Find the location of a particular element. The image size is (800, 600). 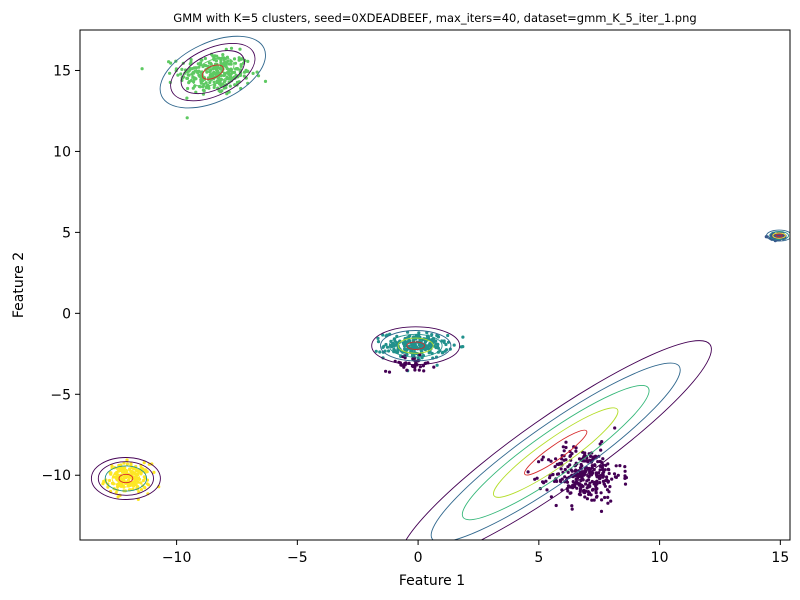

y-axis-label: Feature 2 is located at coordinates (19, 285).